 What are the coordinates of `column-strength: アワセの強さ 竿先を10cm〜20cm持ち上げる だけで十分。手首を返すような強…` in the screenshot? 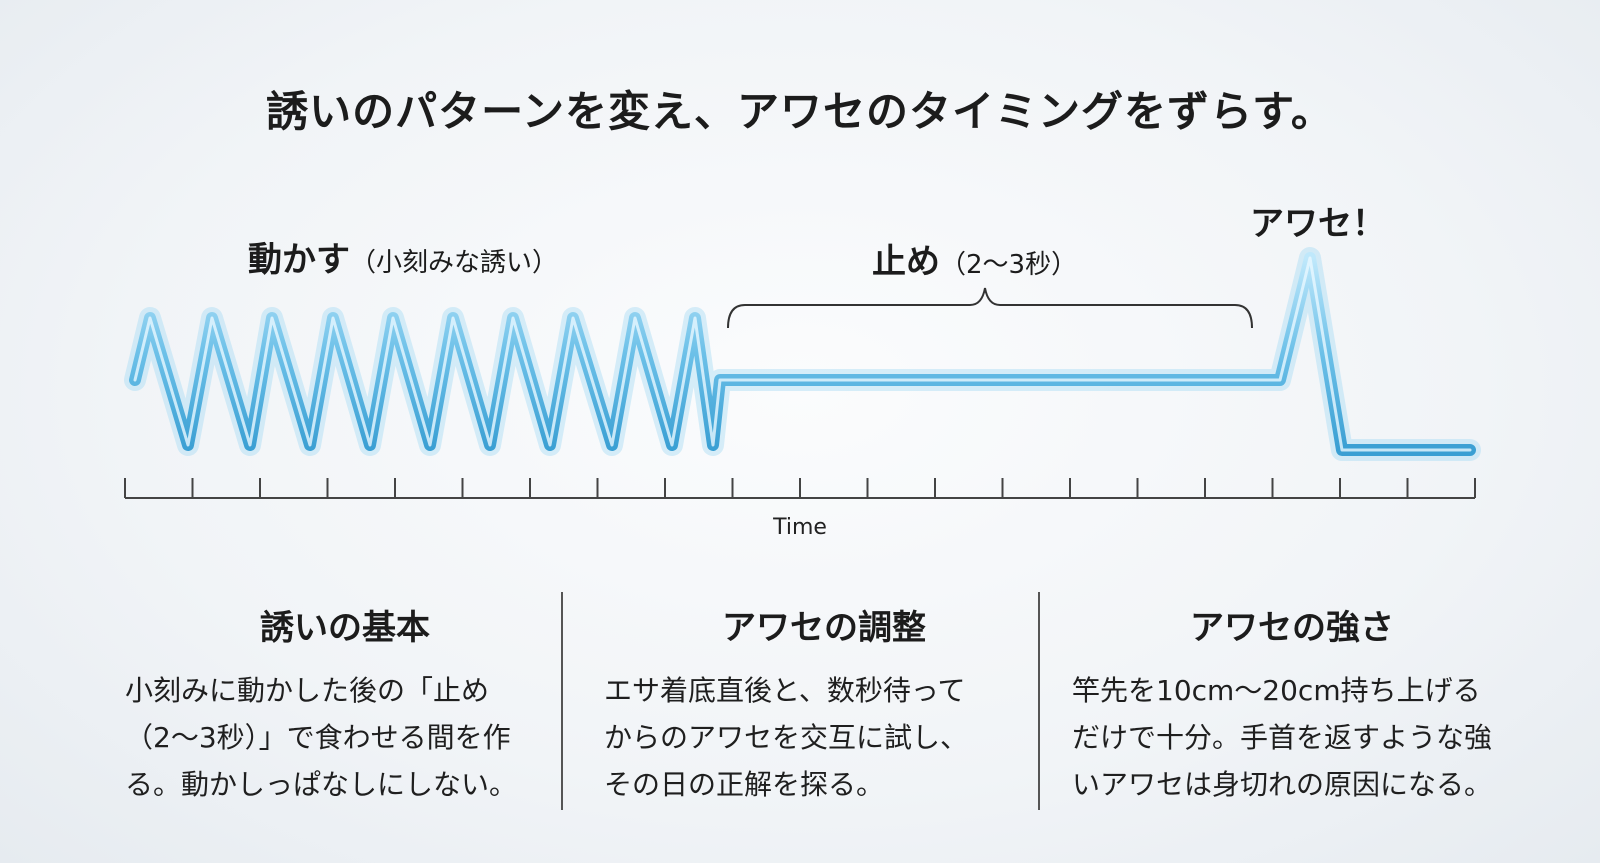 It's located at (1292, 704).